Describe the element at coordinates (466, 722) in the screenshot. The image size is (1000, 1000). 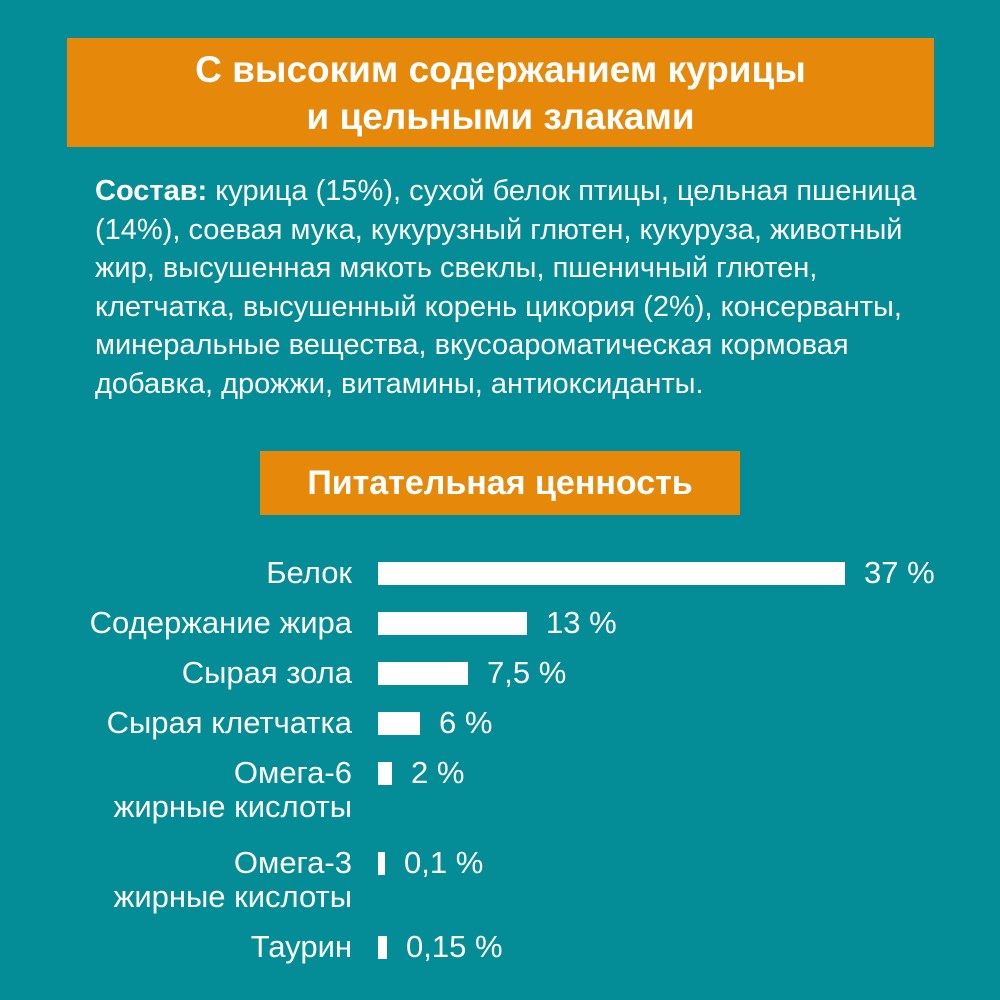
I see `value-label: 6 %` at that location.